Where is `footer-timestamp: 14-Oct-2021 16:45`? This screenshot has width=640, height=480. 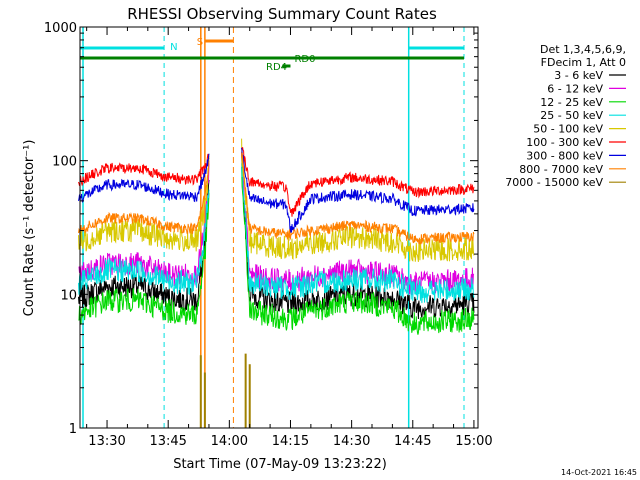
footer-timestamp: 14-Oct-2021 16:45 is located at coordinates (599, 472).